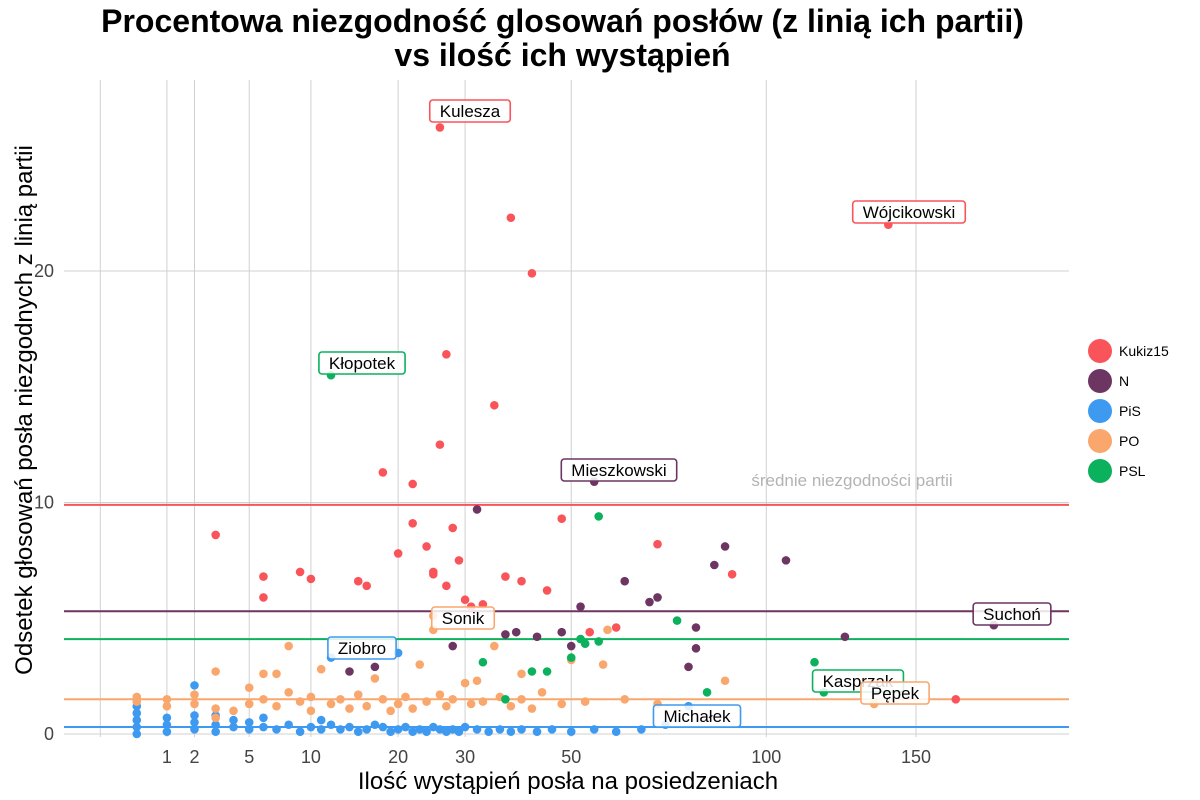  I want to click on annotation-text: Sonik, so click(463, 618).